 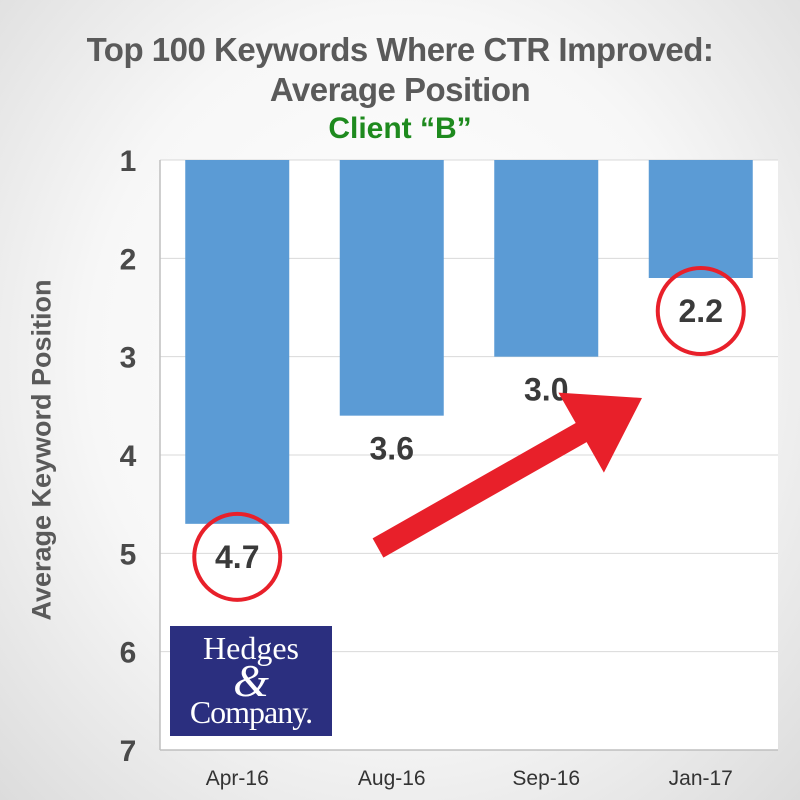 What do you see at coordinates (400, 128) in the screenshot?
I see `chart-subtitle: Client “B”` at bounding box center [400, 128].